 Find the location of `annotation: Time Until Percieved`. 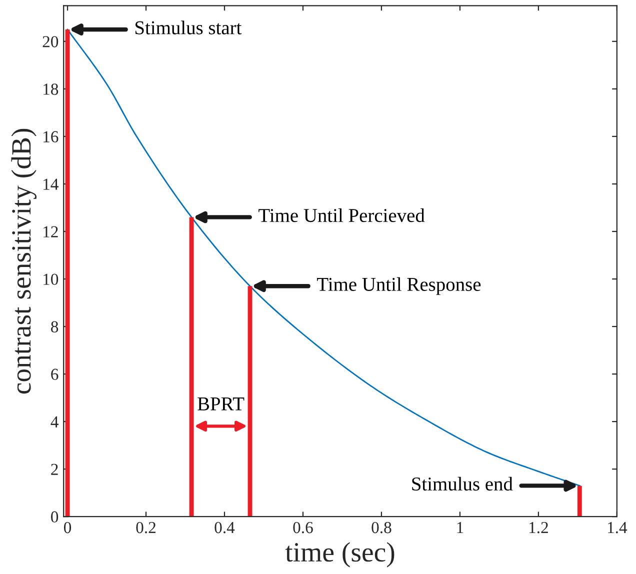

annotation: Time Until Percieved is located at coordinates (341, 215).